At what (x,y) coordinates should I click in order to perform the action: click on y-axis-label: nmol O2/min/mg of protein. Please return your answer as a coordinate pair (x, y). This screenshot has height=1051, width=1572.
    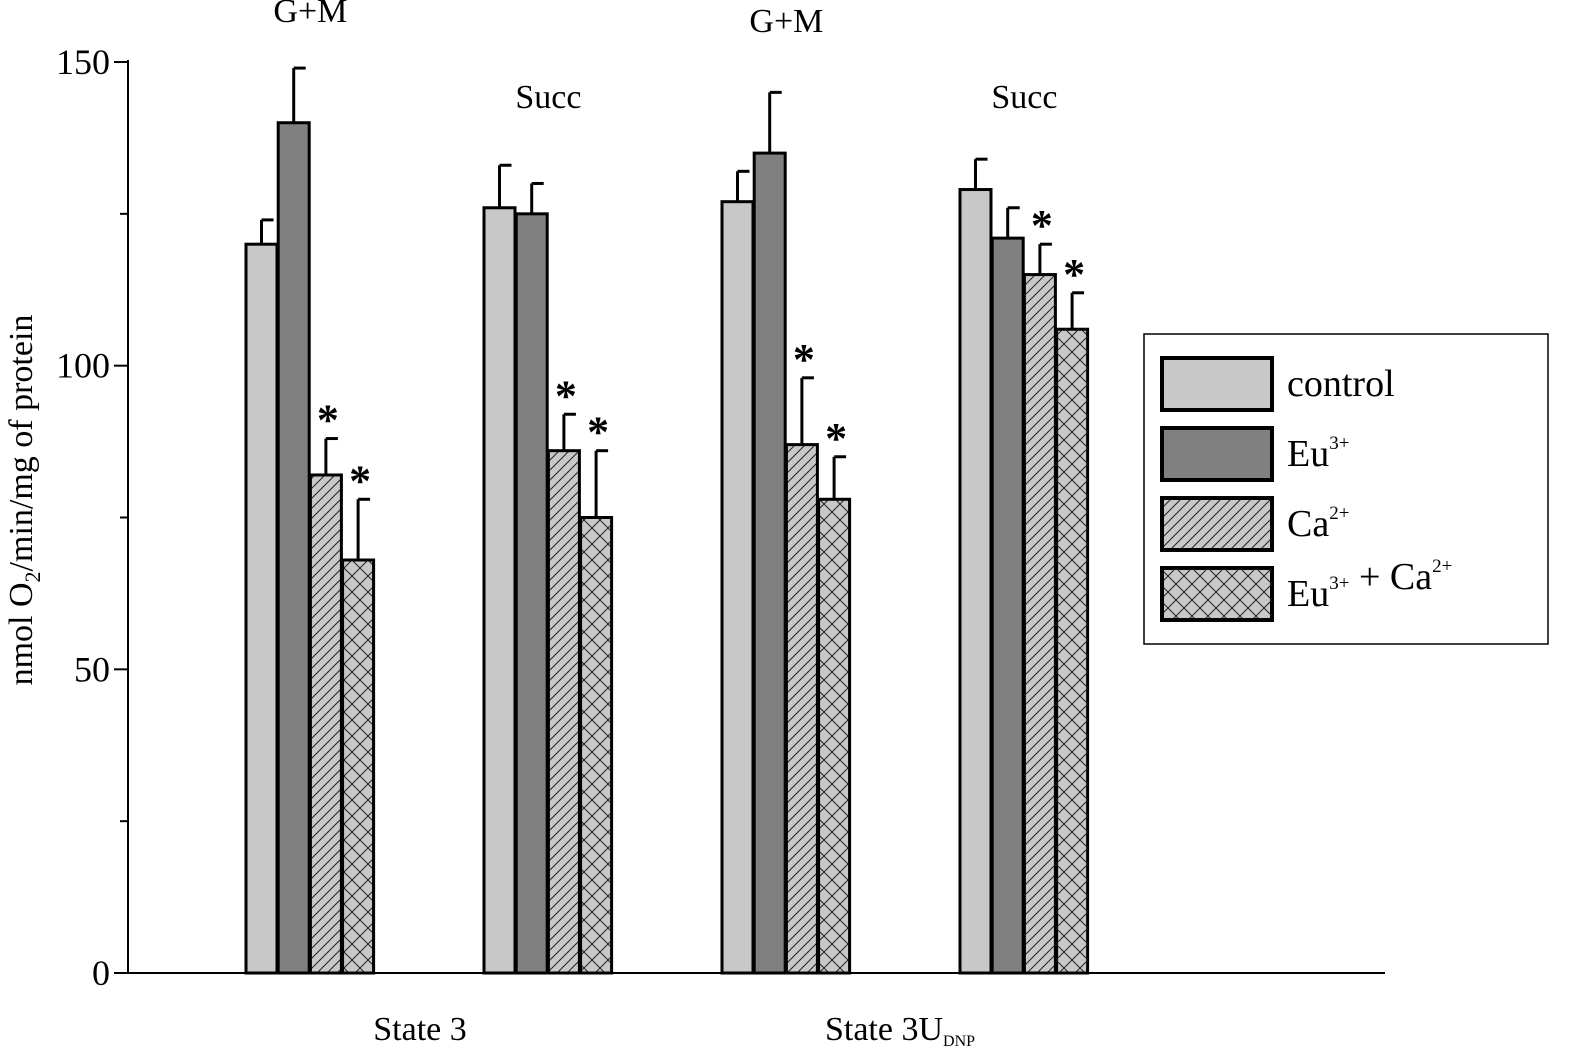
    Looking at the image, I should click on (24, 500).